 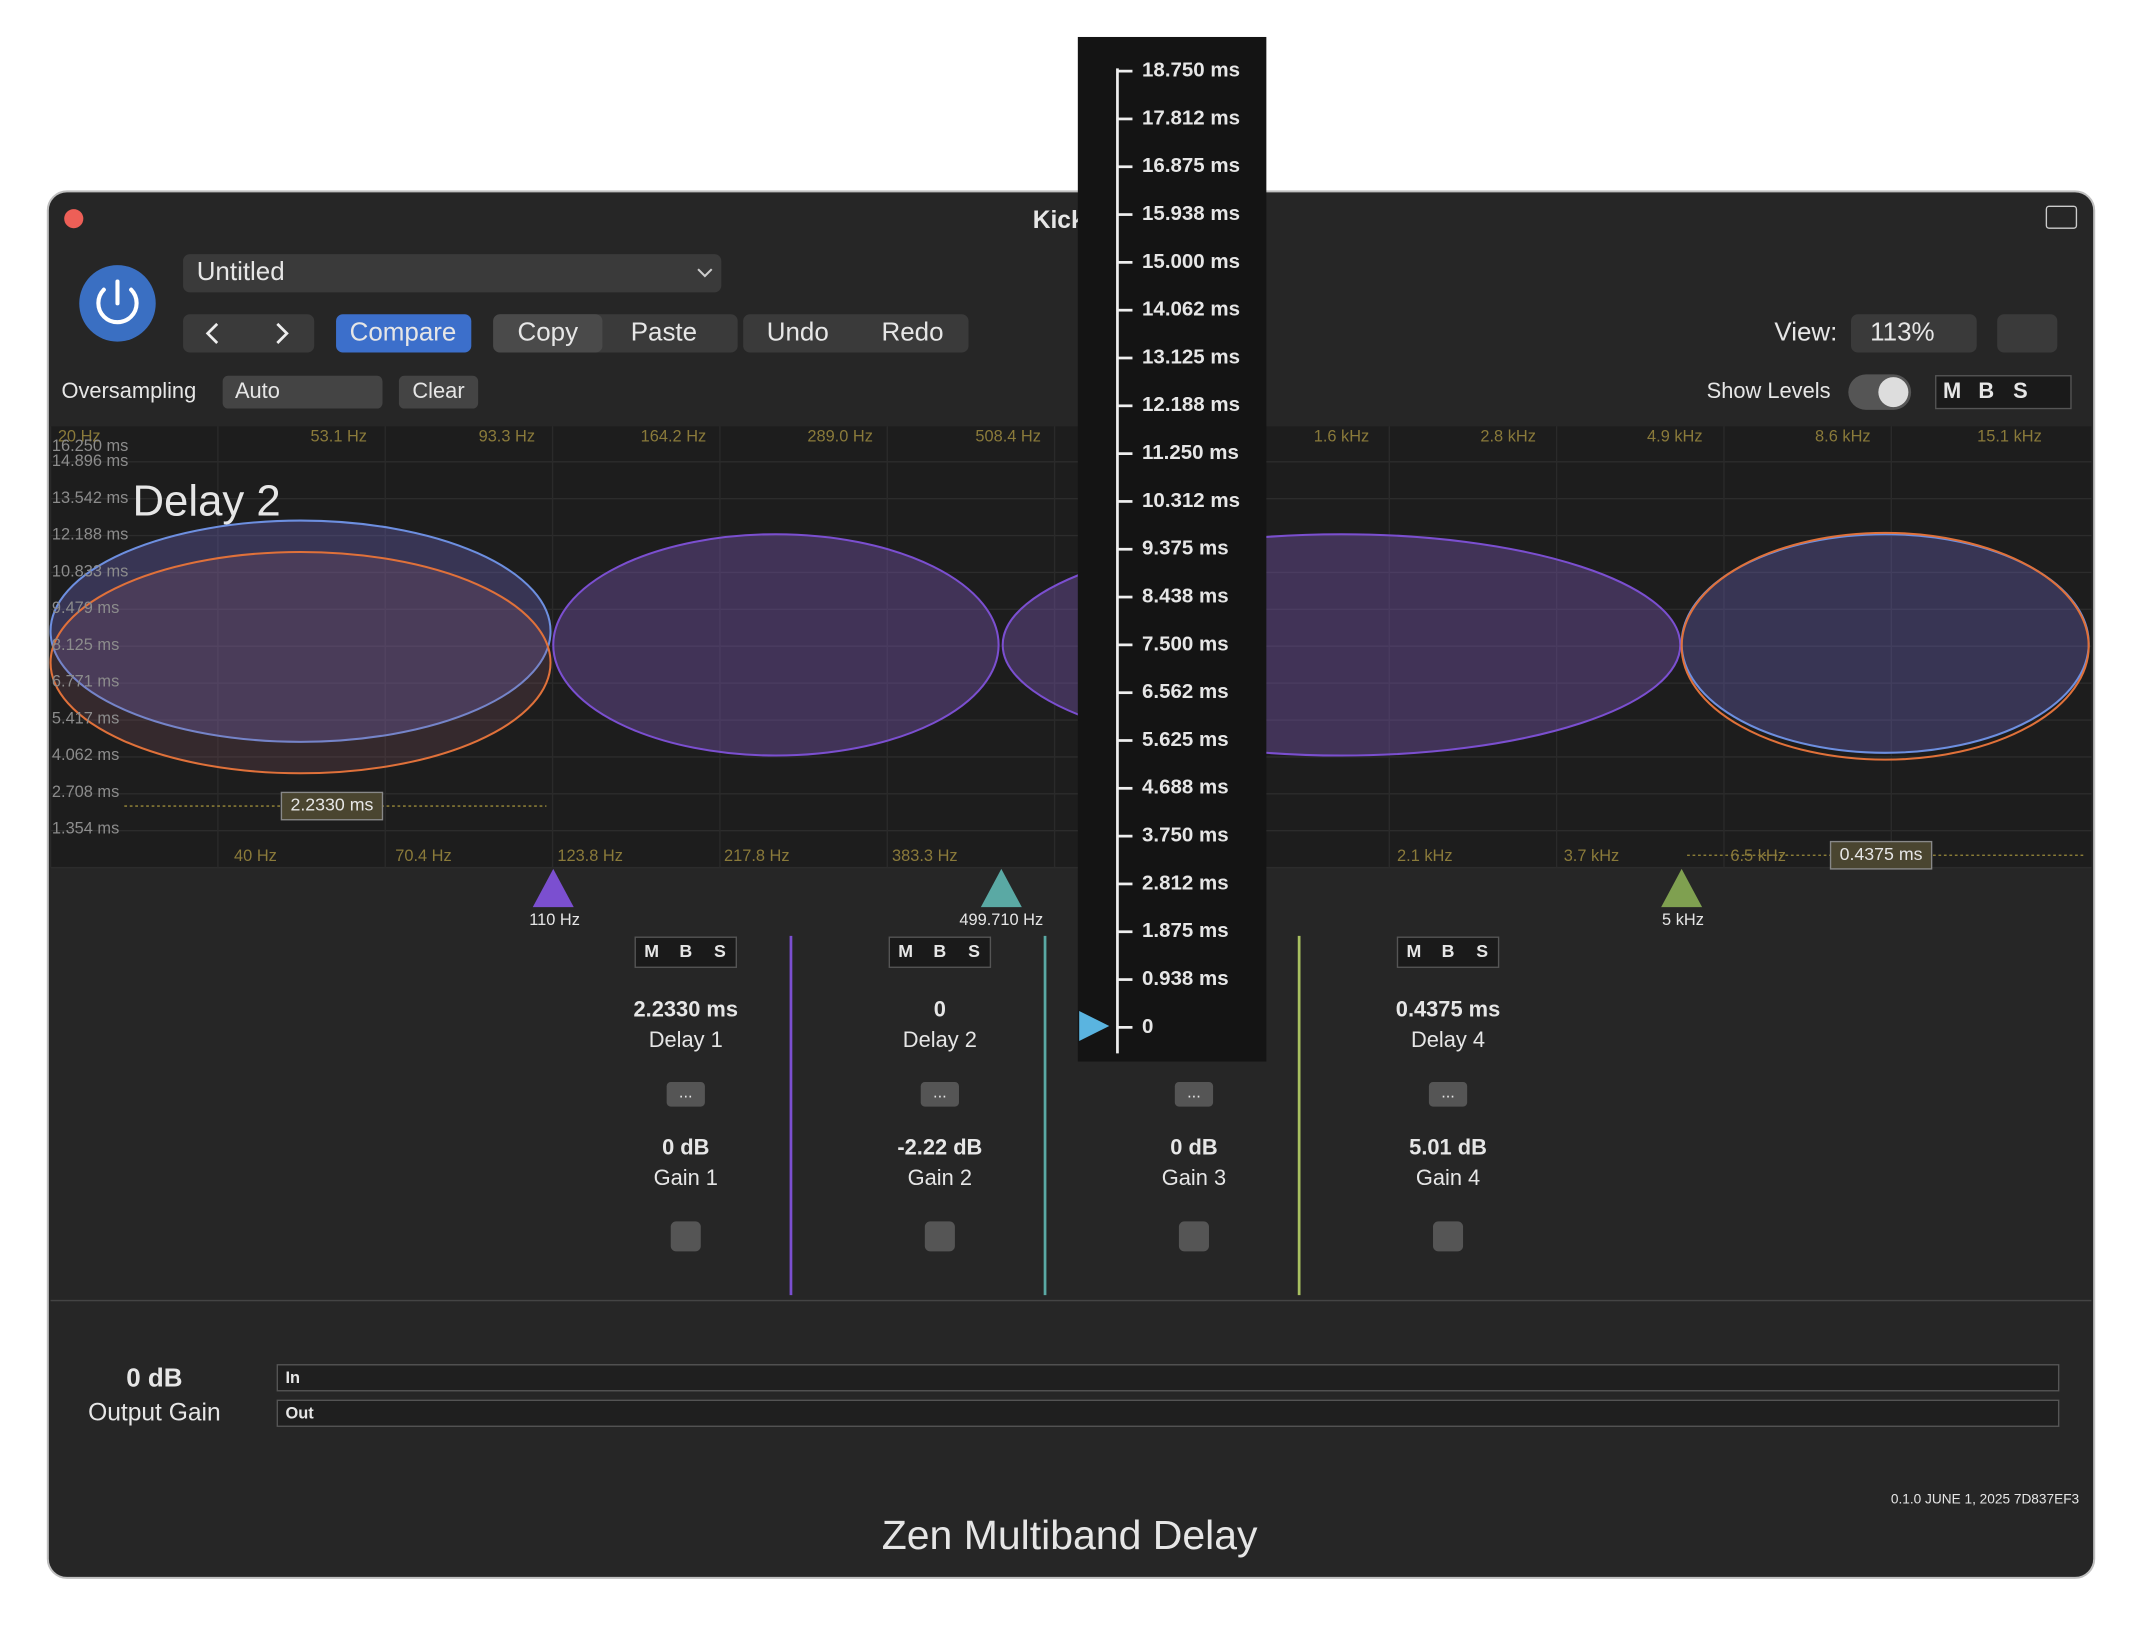 I want to click on undo-redo-group, so click(x=856, y=333).